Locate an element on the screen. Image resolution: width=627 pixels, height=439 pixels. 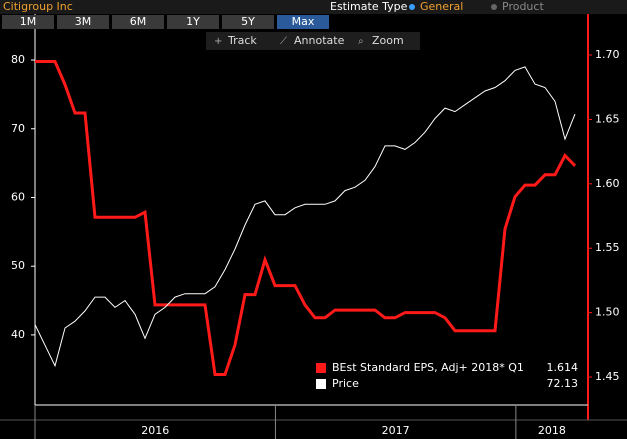
tool-button: Zoom is located at coordinates (388, 40).